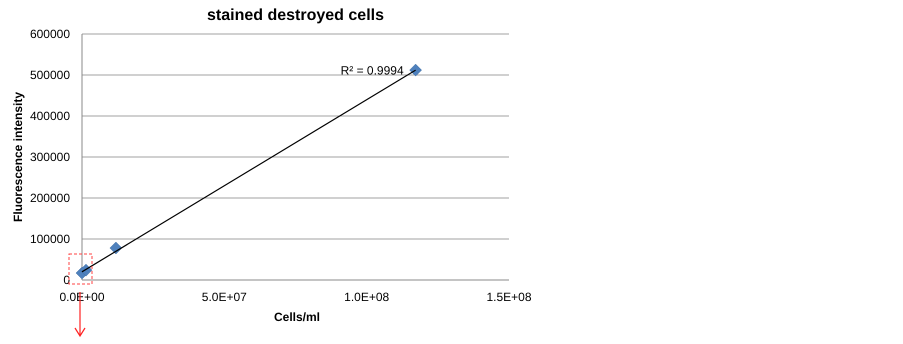  Describe the element at coordinates (18, 157) in the screenshot. I see `y-axis-title: Fluorescence intensity` at that location.